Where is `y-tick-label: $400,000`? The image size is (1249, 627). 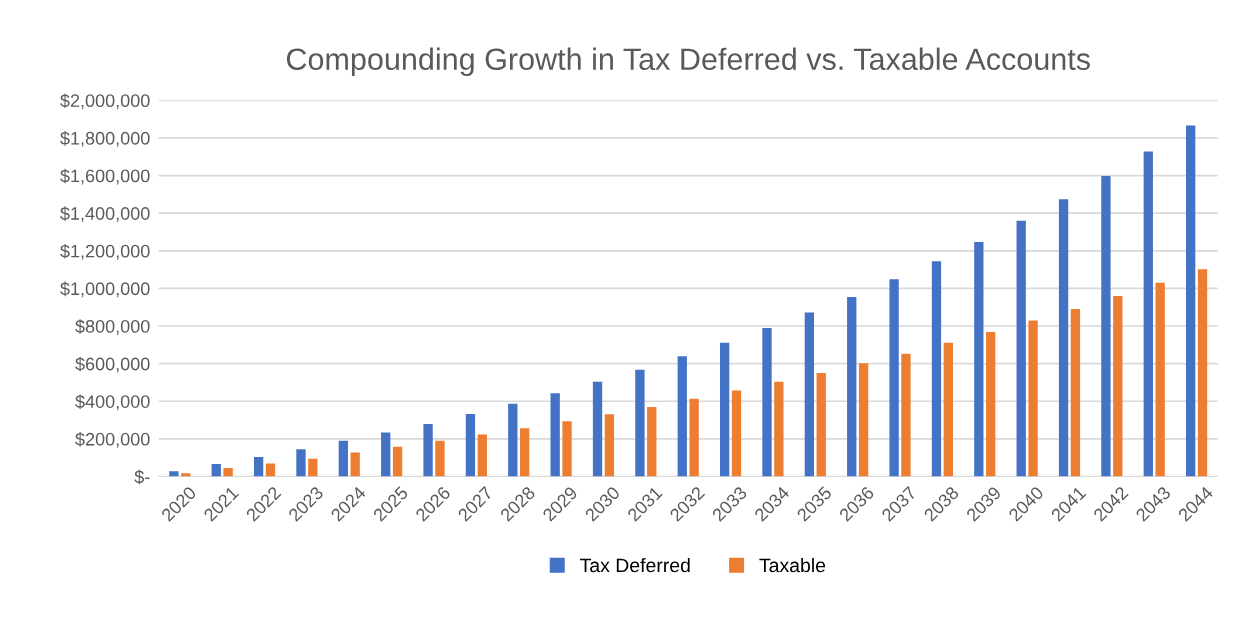
y-tick-label: $400,000 is located at coordinates (112, 402).